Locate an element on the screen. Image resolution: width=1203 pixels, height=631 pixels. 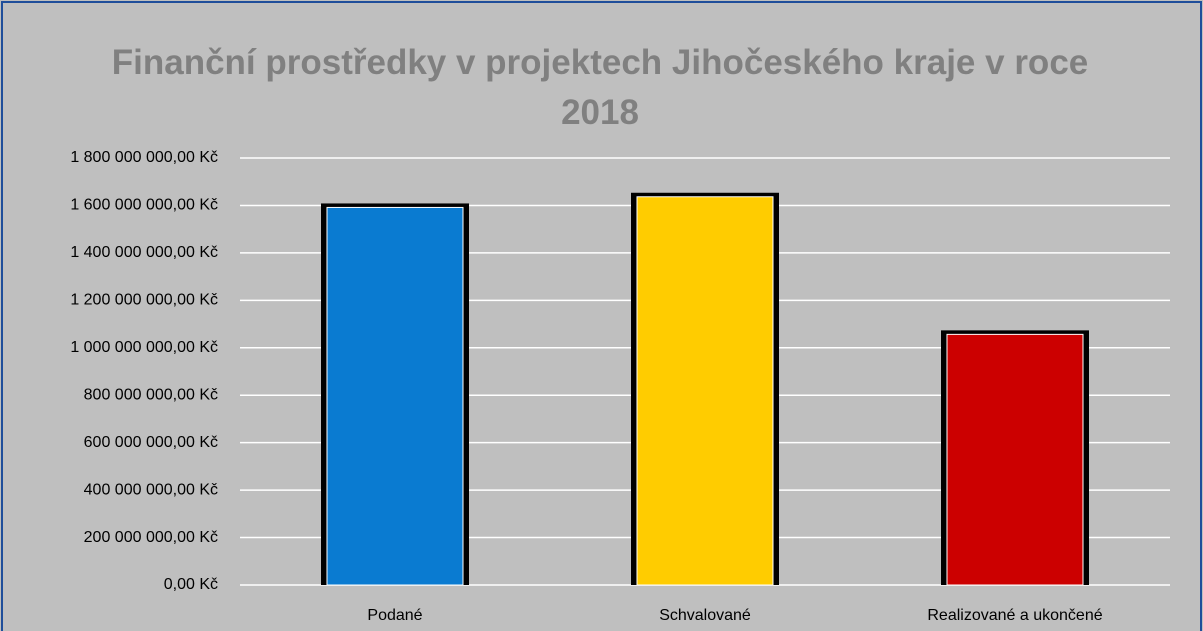
y-tick-label: 1 200 000 000,00 Kč is located at coordinates (144, 300).